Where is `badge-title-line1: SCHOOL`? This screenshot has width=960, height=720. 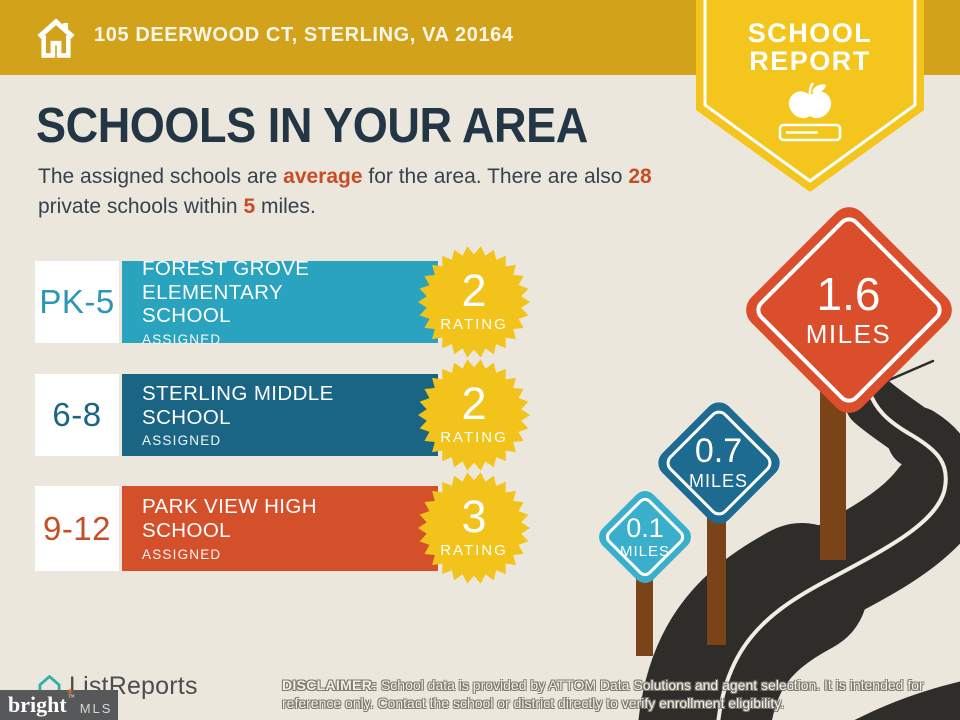
badge-title-line1: SCHOOL is located at coordinates (810, 33).